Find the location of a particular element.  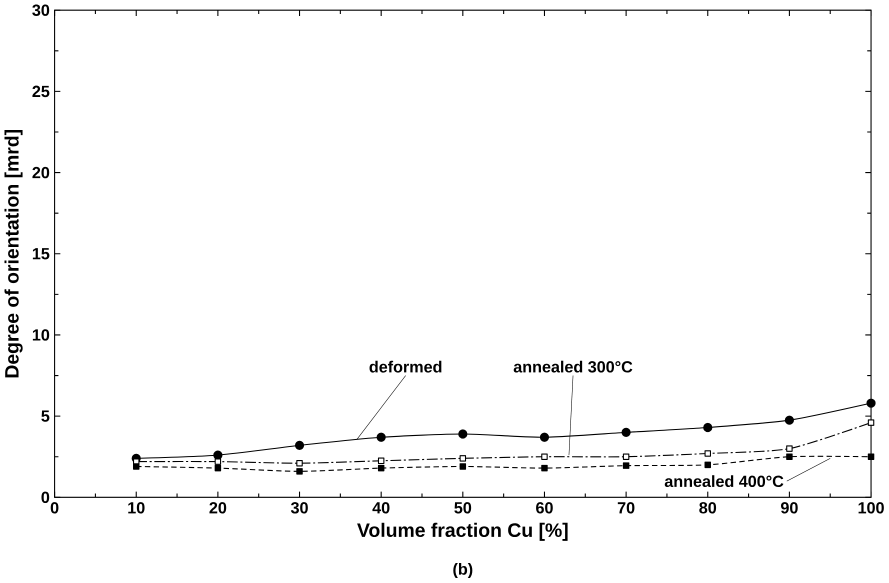

text: (b) is located at coordinates (462, 570).